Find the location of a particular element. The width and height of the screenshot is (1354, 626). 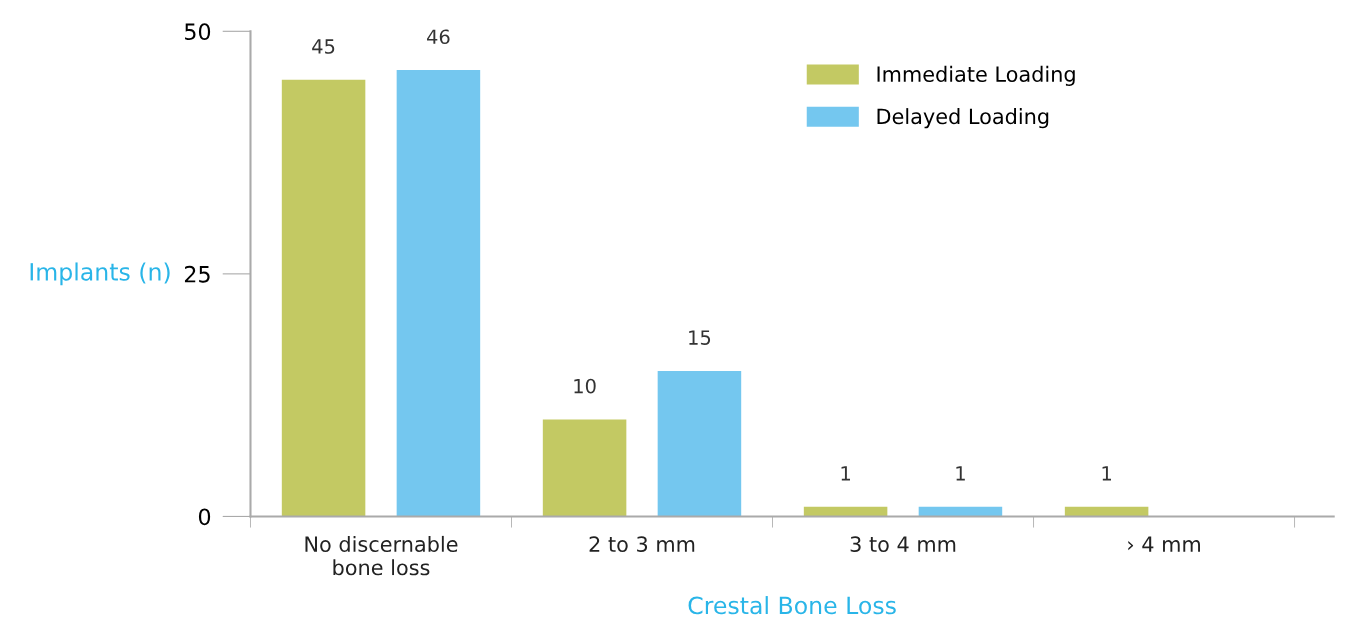

y-tick-label: 25 is located at coordinates (197, 274).